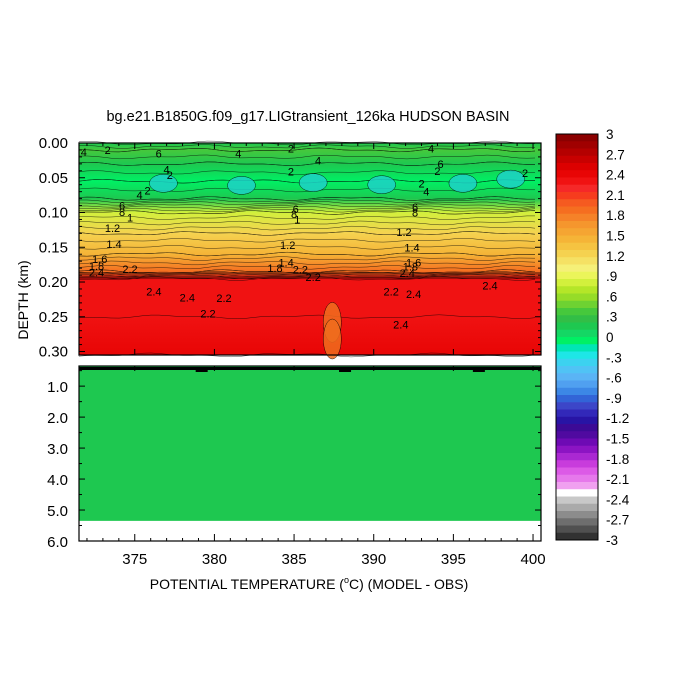 The width and height of the screenshot is (700, 700). I want to click on x-axis-label: POTENTIAL TEMPERATURE (oC) (MODEL - OBS), so click(309, 583).